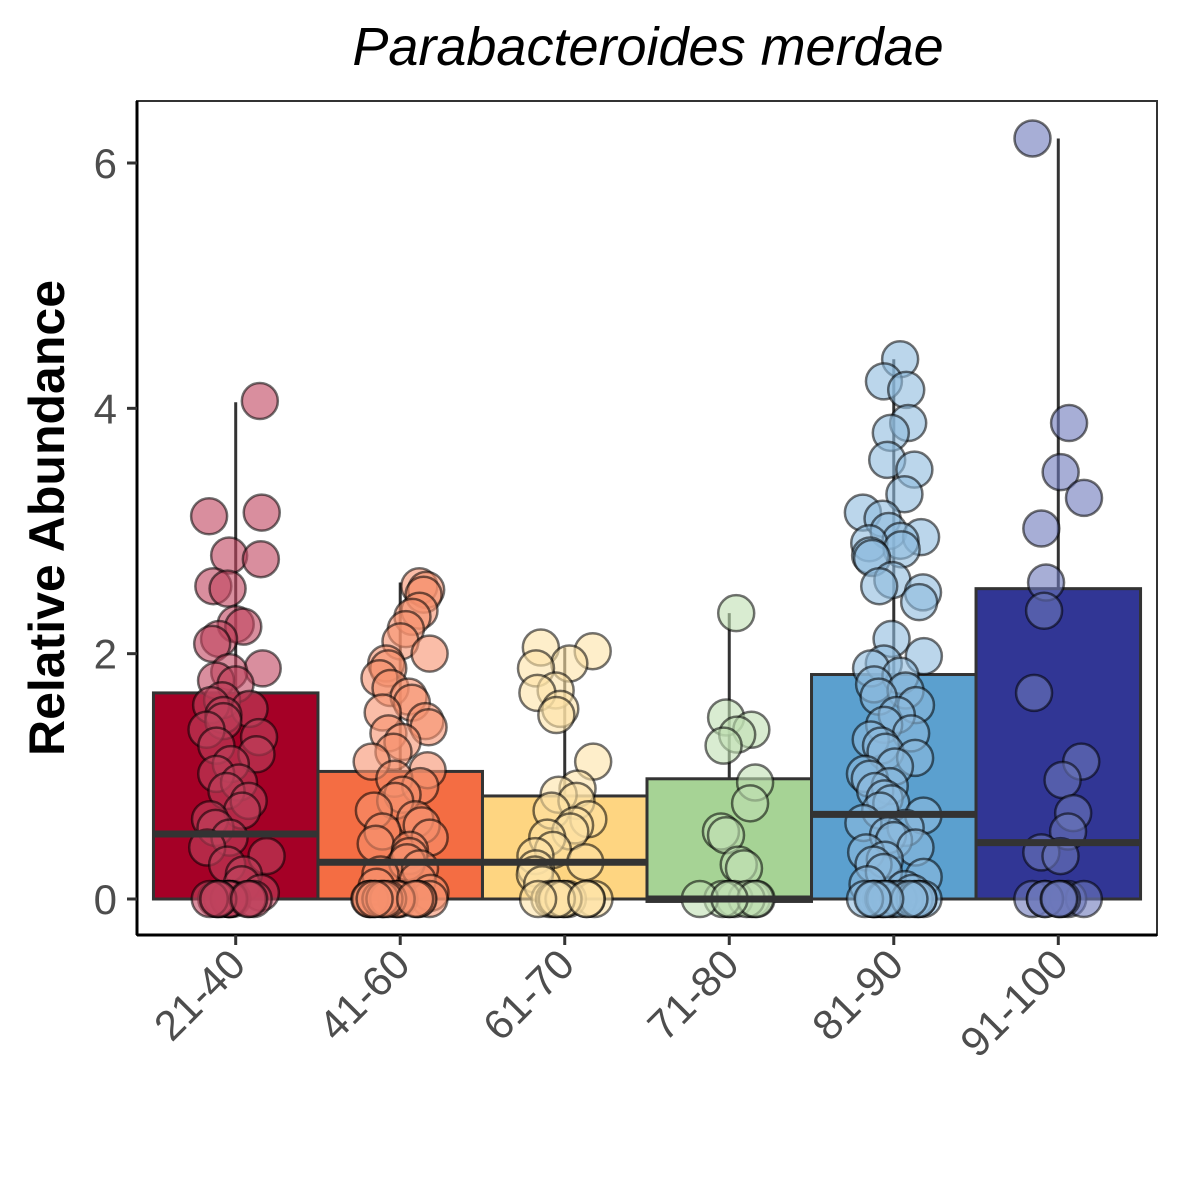  Describe the element at coordinates (105, 163) in the screenshot. I see `y-tick-label: 6` at that location.